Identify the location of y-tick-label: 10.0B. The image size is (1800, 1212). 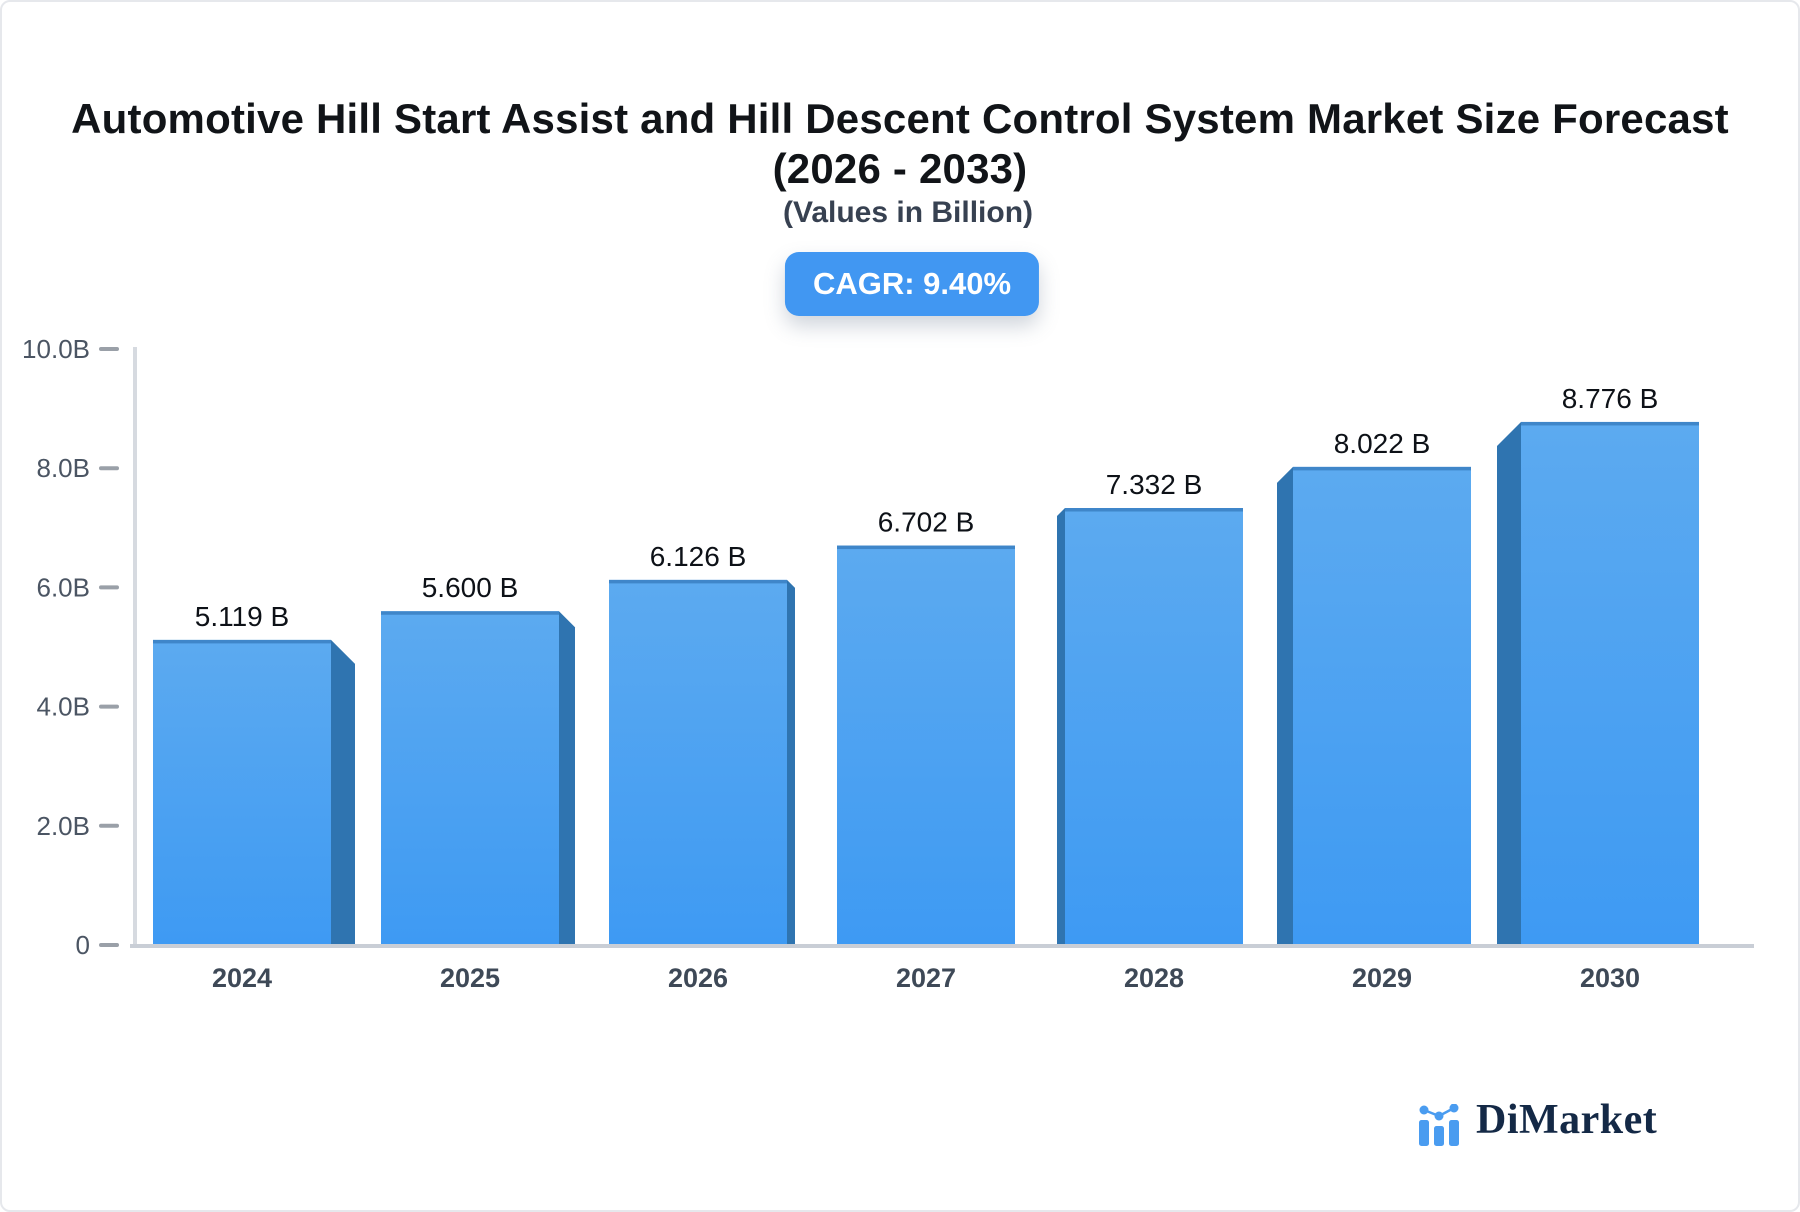
(56, 349).